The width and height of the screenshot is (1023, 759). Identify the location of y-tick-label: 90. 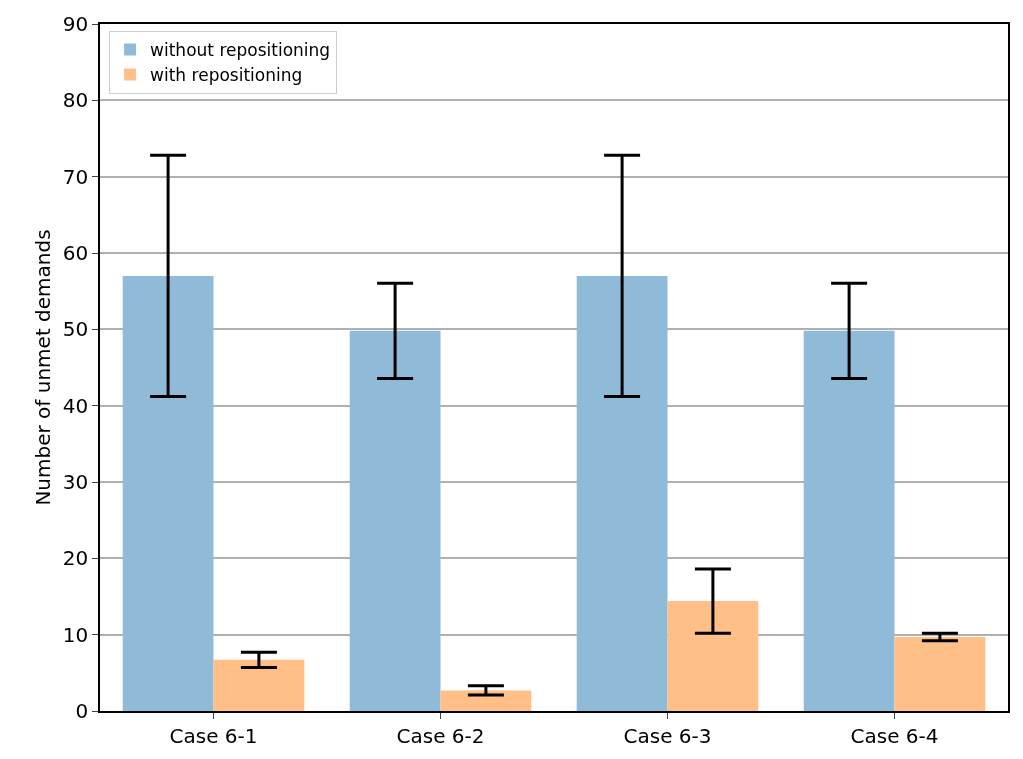
(75, 24).